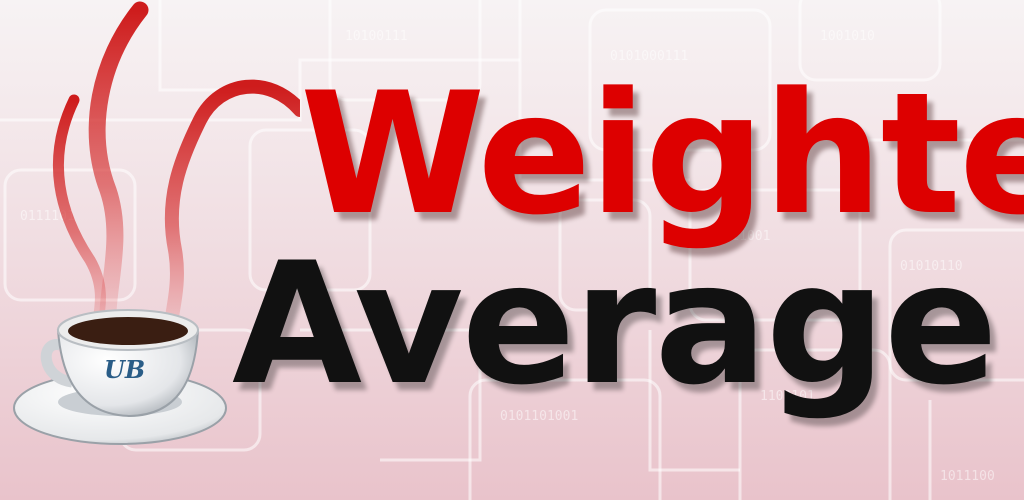  Describe the element at coordinates (649, 56) in the screenshot. I see `svg-text: 0101000111` at that location.